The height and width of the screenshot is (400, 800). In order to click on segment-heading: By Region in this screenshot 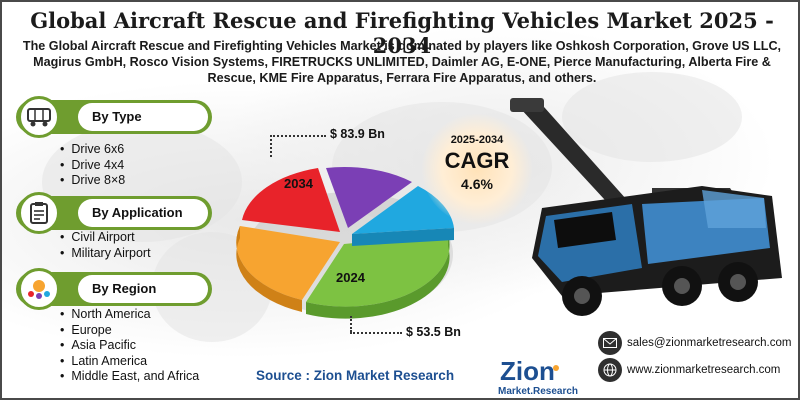, I will do `click(143, 289)`.